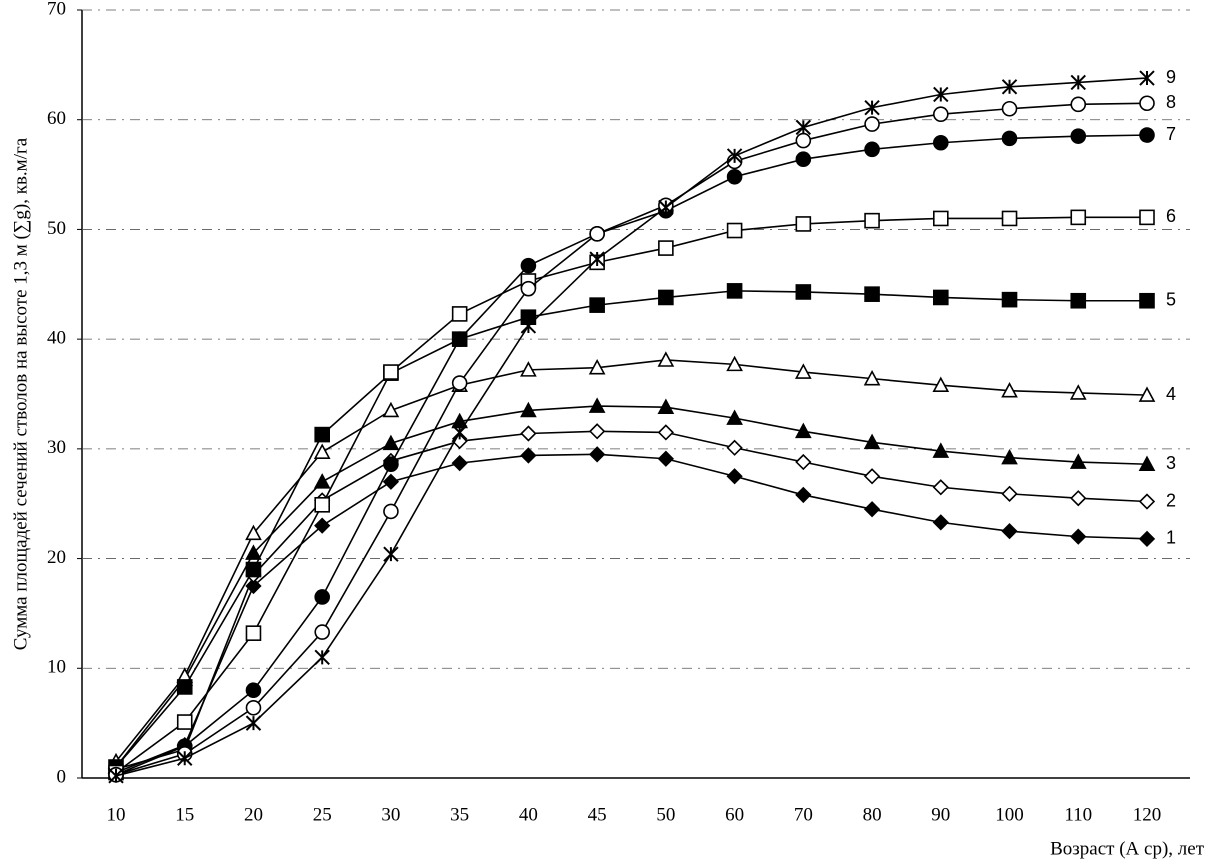 Image resolution: width=1208 pixels, height=864 pixels. I want to click on y-tick-label: 70, so click(56, 9).